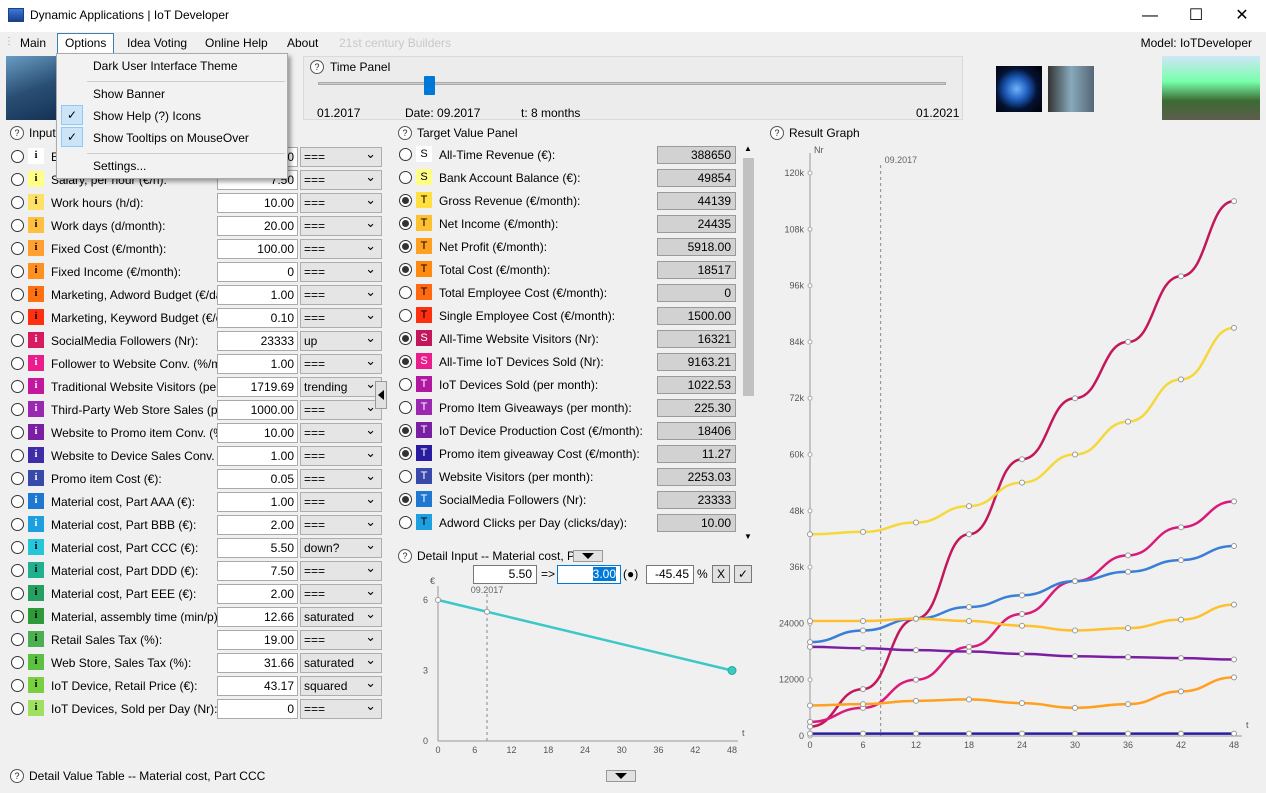 Image resolution: width=1266 pixels, height=793 pixels. I want to click on detail-cancel-button: X, so click(721, 574).